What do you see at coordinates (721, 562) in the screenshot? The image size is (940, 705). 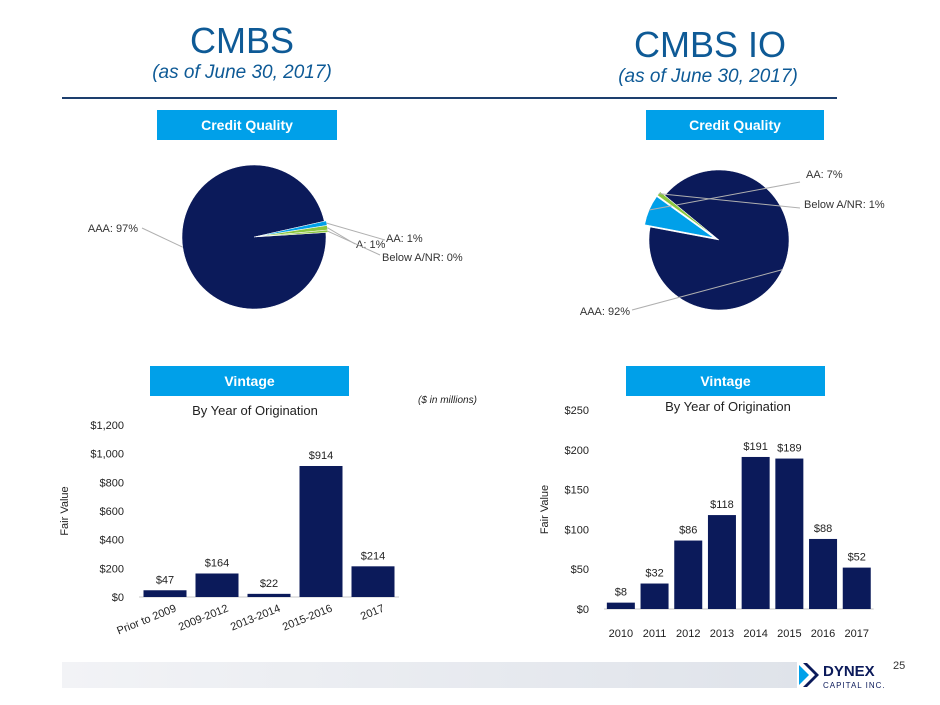 I see `bar-2013` at bounding box center [721, 562].